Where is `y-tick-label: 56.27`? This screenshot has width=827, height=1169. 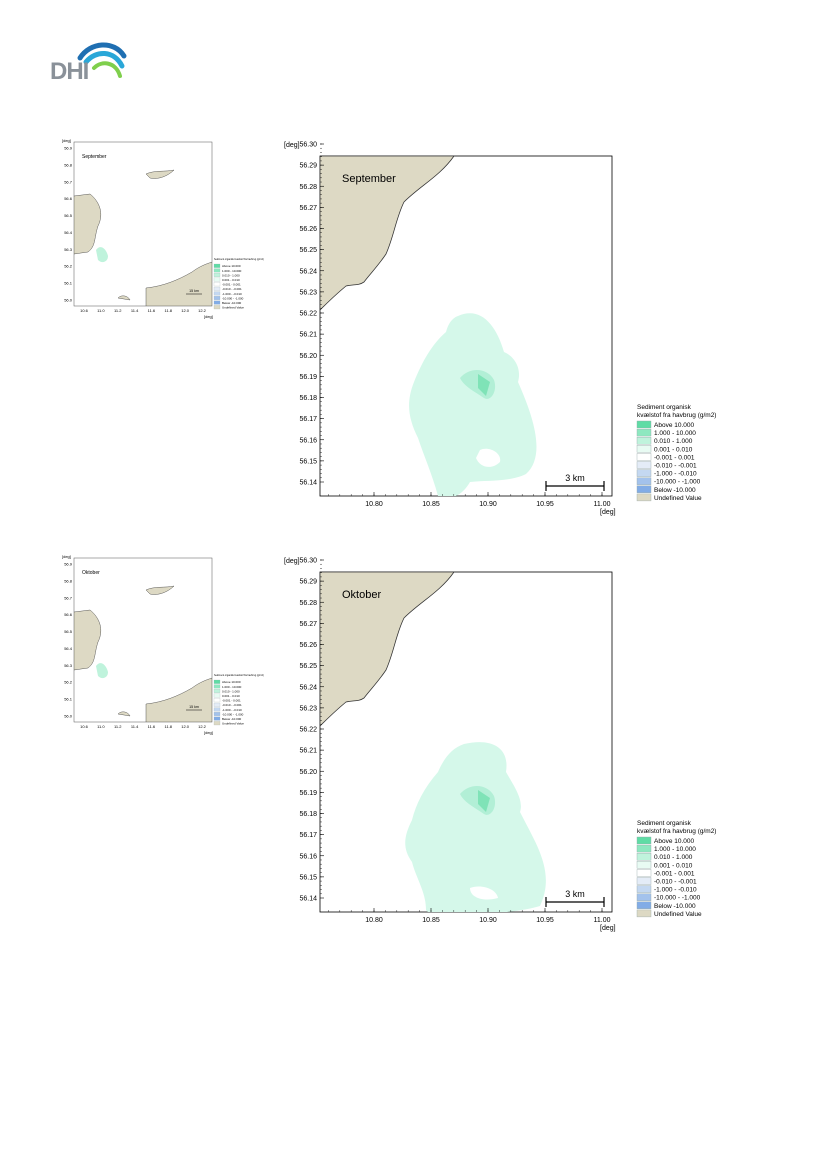 y-tick-label: 56.27 is located at coordinates (308, 624).